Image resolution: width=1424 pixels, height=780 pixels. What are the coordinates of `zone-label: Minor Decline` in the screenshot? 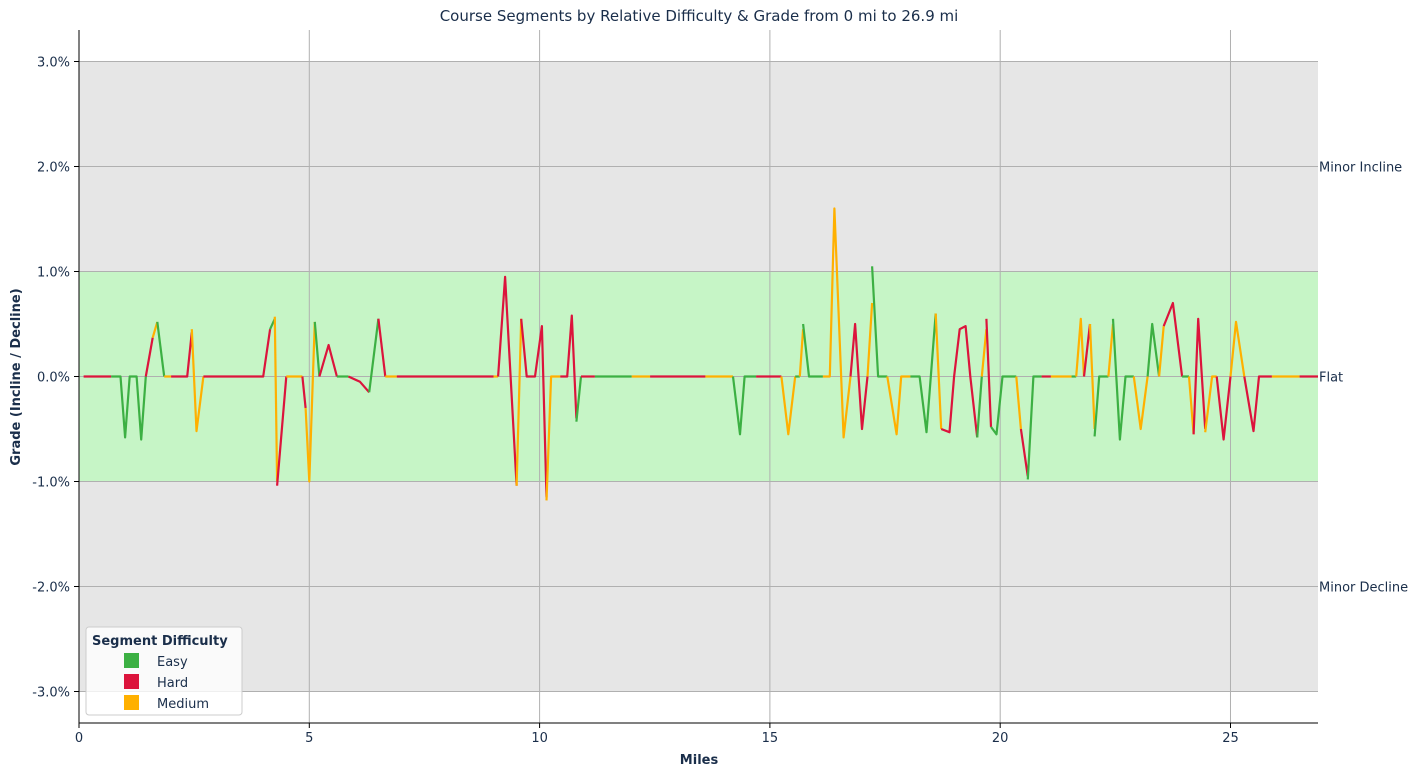 It's located at (1363, 588).